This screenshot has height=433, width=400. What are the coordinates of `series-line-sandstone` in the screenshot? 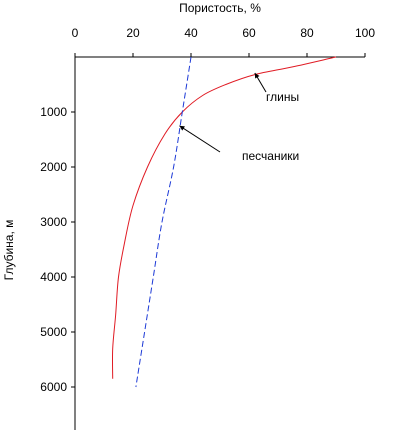 It's located at (163, 222).